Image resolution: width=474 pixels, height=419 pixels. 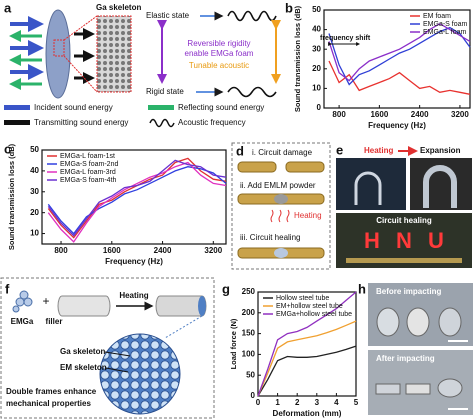 What do you see at coordinates (88, 172) in the screenshot?
I see `legend-label: EMGa-L foam-3rd` at bounding box center [88, 172].